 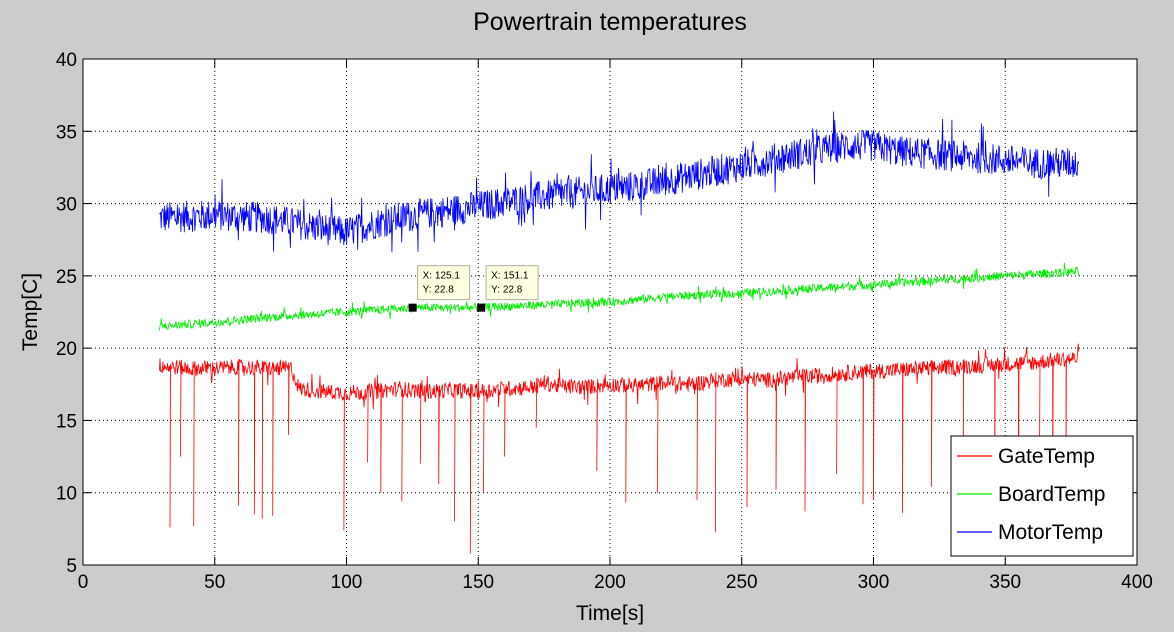 What do you see at coordinates (347, 582) in the screenshot?
I see `x-tick-label: 100` at bounding box center [347, 582].